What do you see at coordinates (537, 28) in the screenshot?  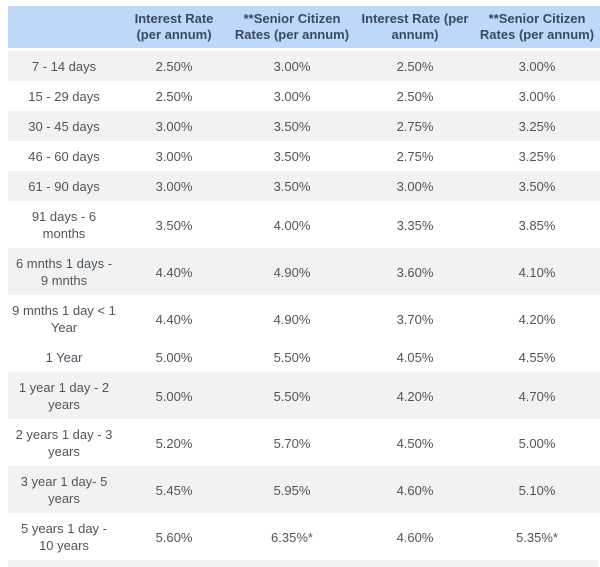 I see `header-senior-citizen-2: **Senior Citizen Rates (per annum)` at bounding box center [537, 28].